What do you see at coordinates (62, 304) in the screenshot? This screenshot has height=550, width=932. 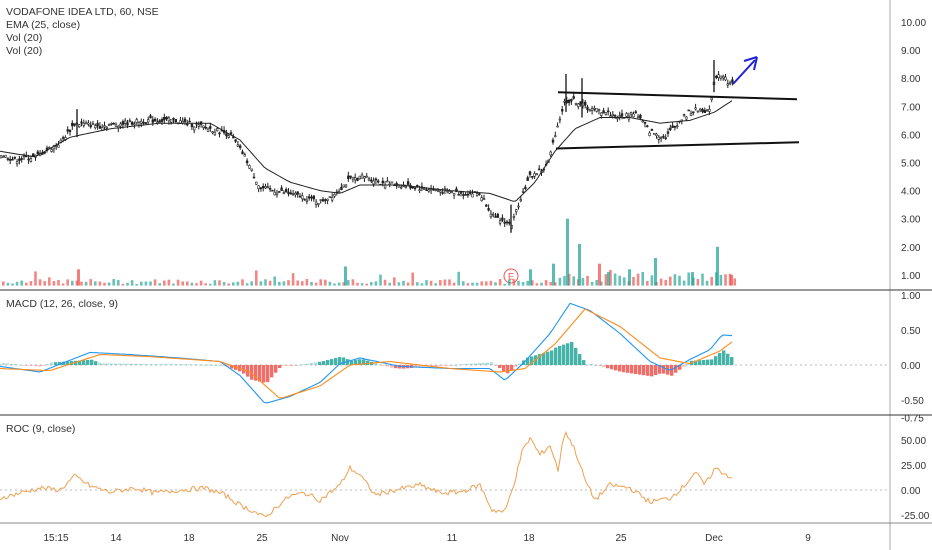 I see `macd-label: MACD (12, 26, close, 9)` at bounding box center [62, 304].